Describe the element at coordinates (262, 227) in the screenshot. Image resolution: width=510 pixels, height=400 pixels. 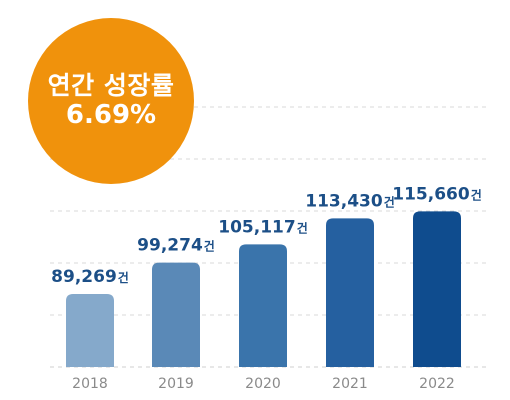
I see `value-label-2020: 105,117건` at that location.